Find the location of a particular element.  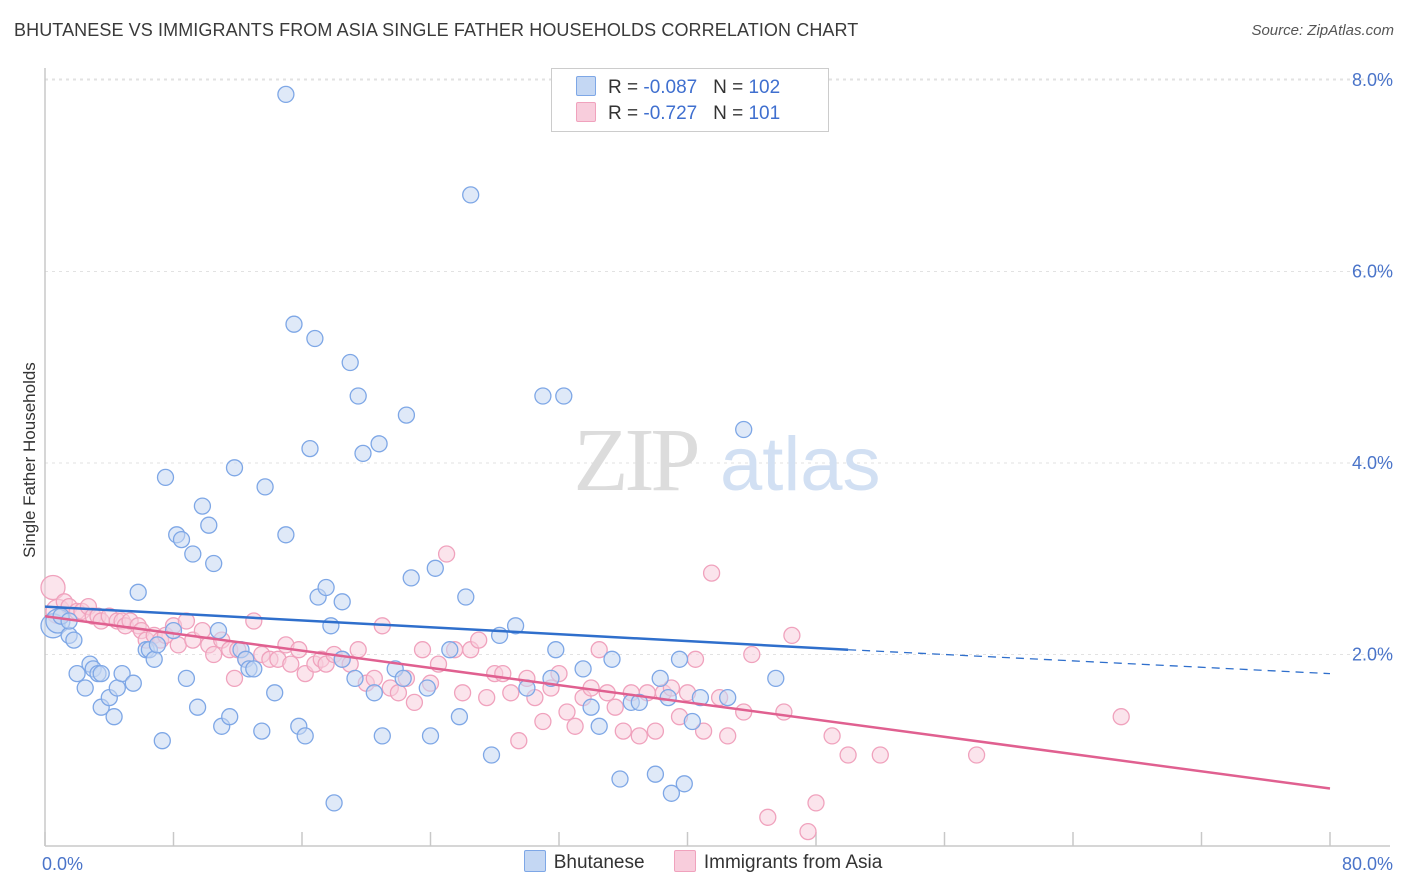

r-value: -0.087 is located at coordinates (670, 87).